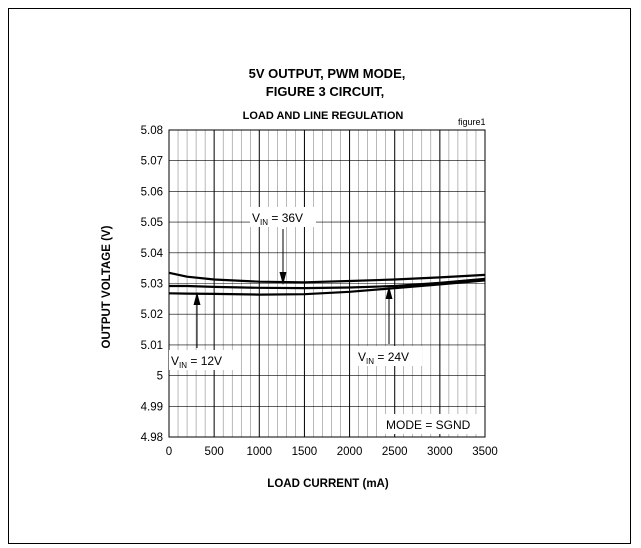 Image resolution: width=641 pixels, height=548 pixels. Describe the element at coordinates (152, 407) in the screenshot. I see `y-tick-label: 4.99` at that location.